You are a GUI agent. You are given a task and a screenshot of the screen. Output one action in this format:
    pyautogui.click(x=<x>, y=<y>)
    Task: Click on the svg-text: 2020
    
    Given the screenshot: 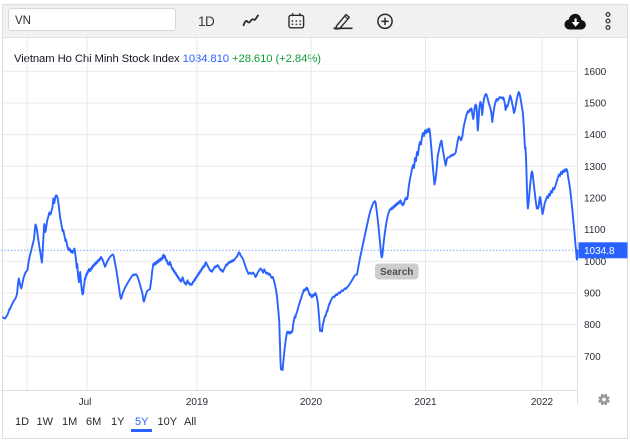 What is the action you would take?
    pyautogui.click(x=311, y=402)
    